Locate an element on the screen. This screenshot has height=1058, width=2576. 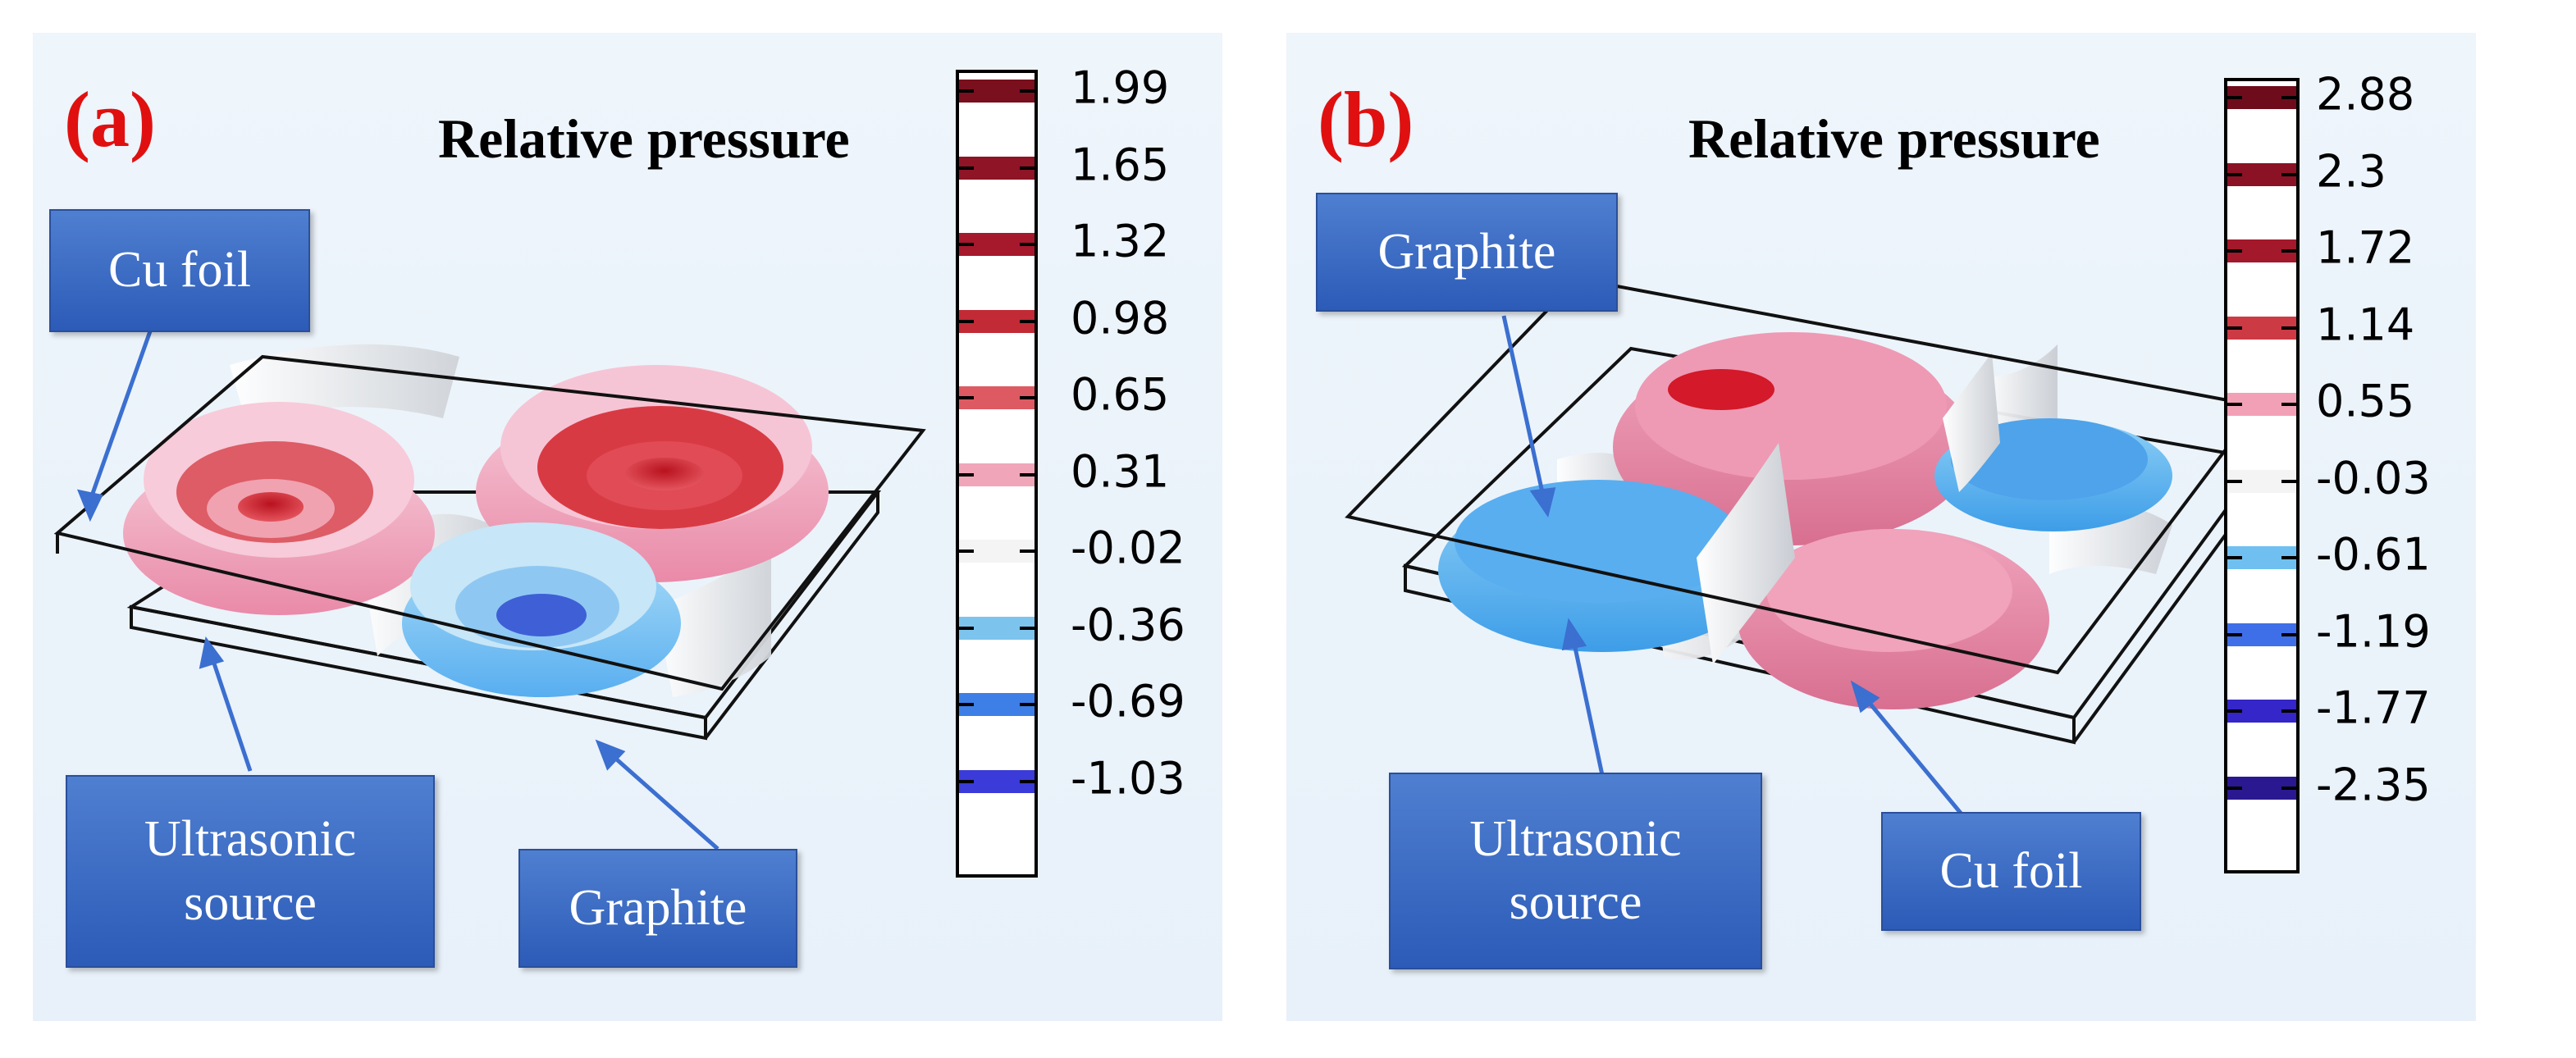
panel-letter: (b) is located at coordinates (1366, 119).